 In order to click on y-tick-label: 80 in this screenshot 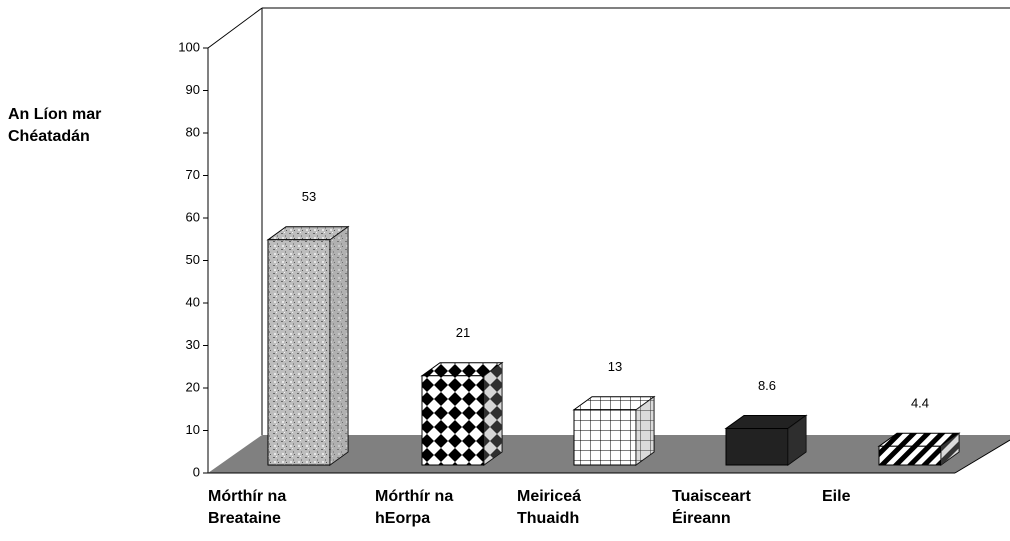, I will do `click(193, 131)`.